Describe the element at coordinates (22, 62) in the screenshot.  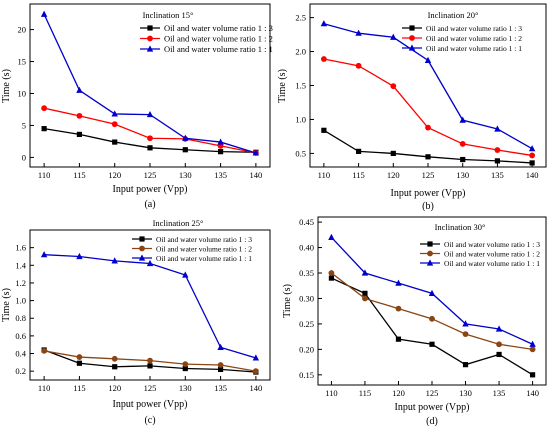
I see `y-tick-label-a: 15` at that location.